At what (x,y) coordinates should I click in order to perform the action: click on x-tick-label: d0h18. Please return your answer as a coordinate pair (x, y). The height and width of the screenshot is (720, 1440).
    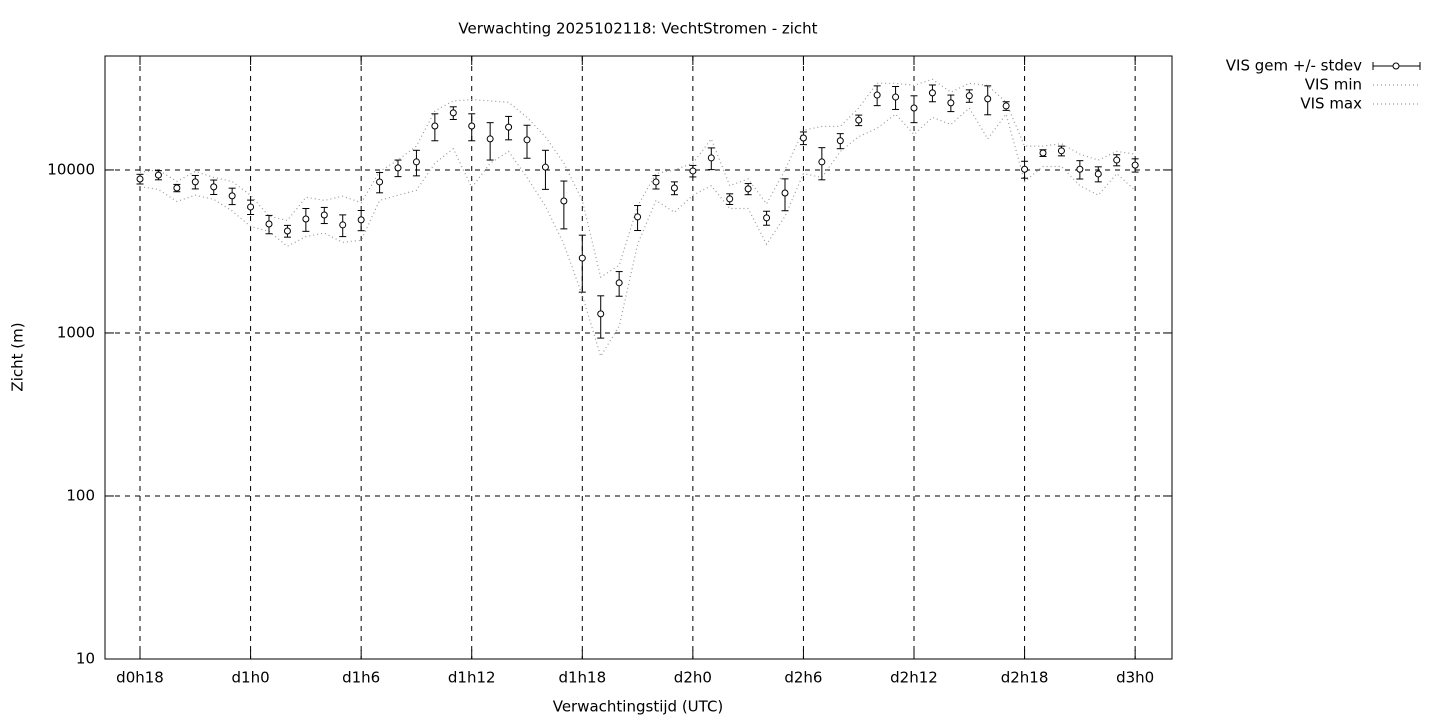
    Looking at the image, I should click on (140, 678).